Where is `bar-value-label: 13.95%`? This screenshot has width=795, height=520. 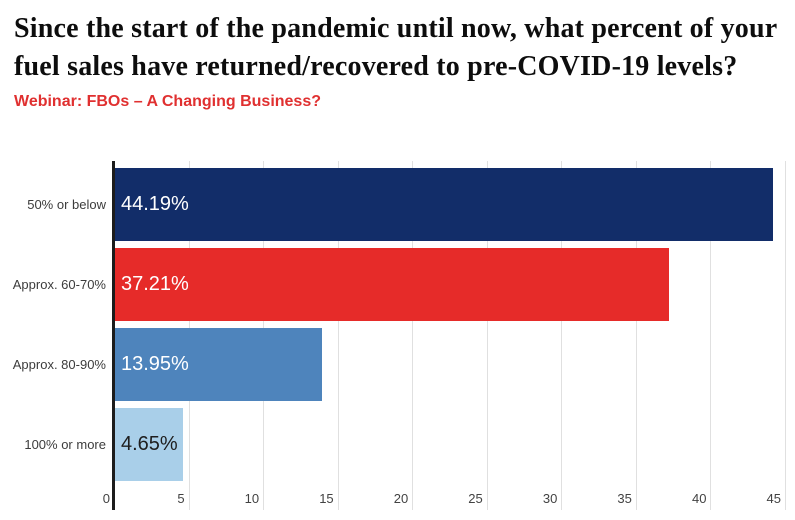 bar-value-label: 13.95% is located at coordinates (155, 364).